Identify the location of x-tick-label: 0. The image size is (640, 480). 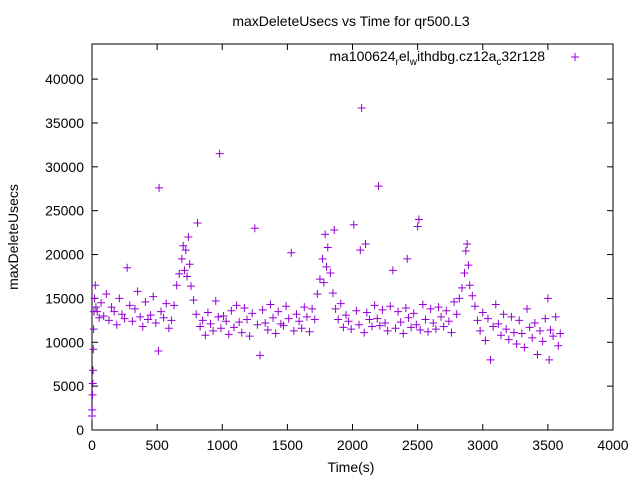
(92, 445).